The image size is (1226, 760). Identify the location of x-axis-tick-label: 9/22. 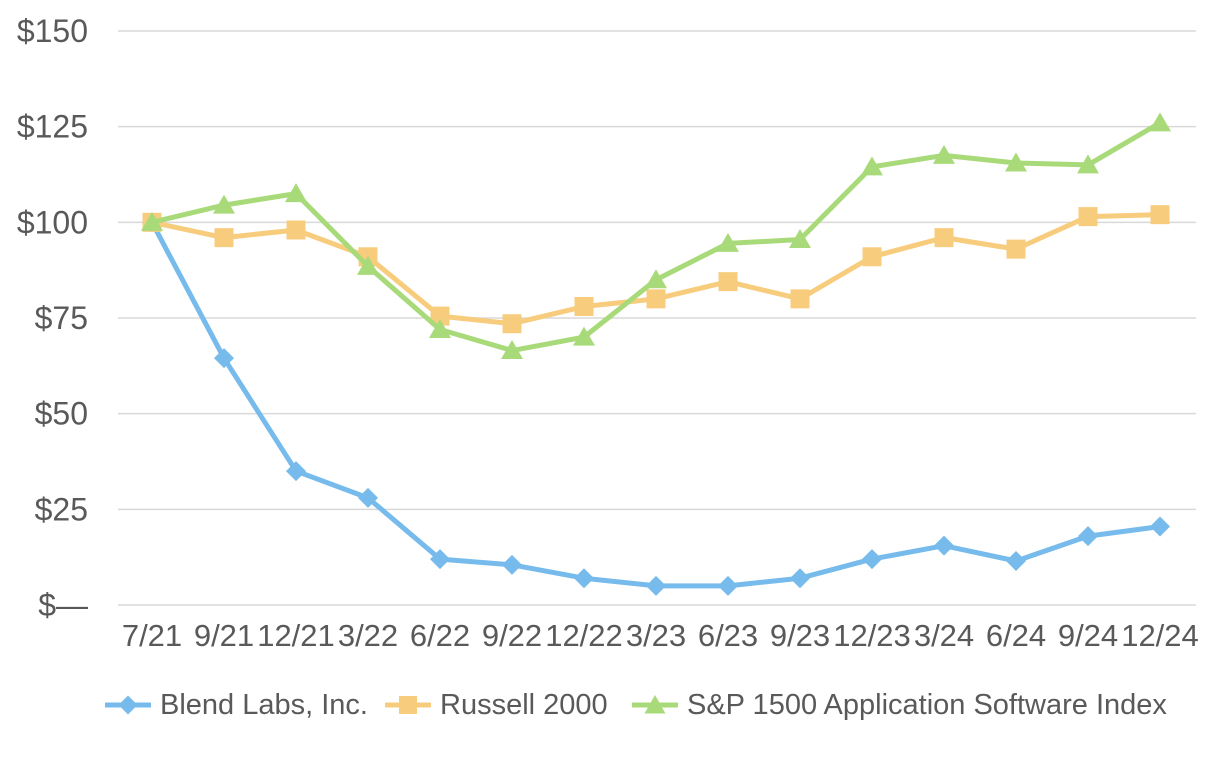
(512, 635).